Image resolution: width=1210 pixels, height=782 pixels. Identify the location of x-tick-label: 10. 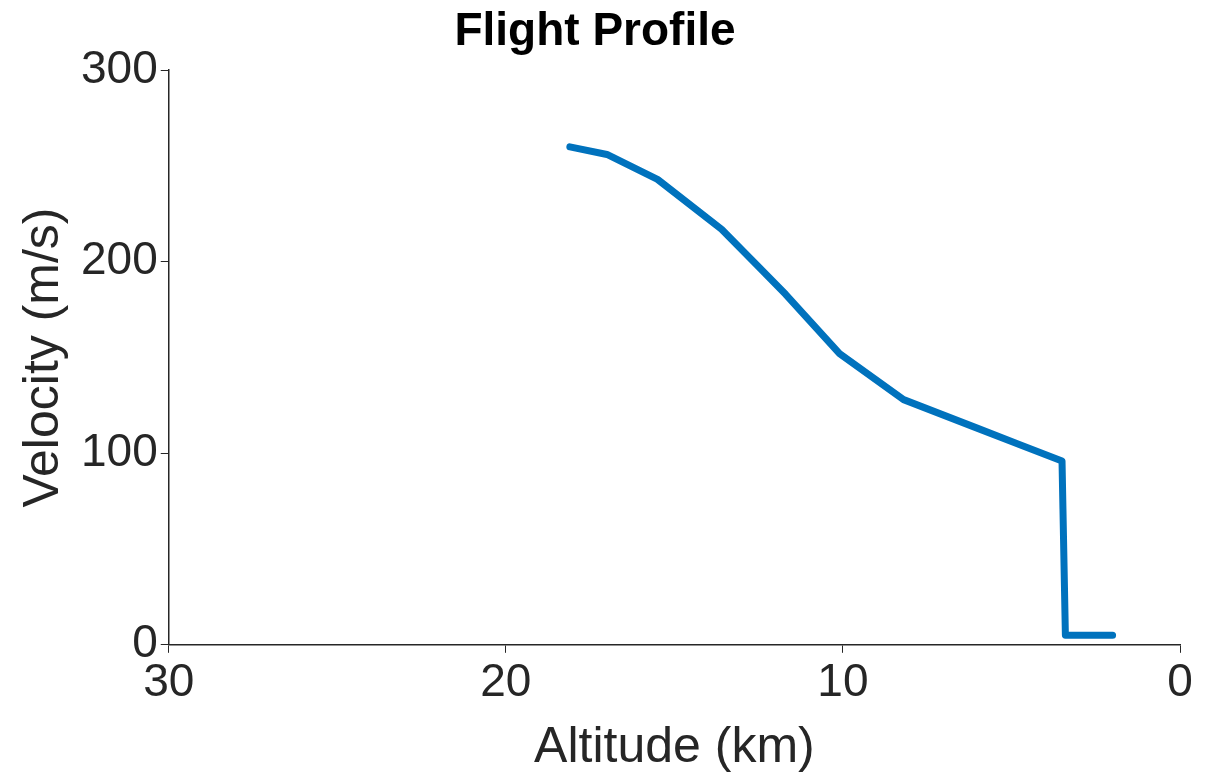
(843, 680).